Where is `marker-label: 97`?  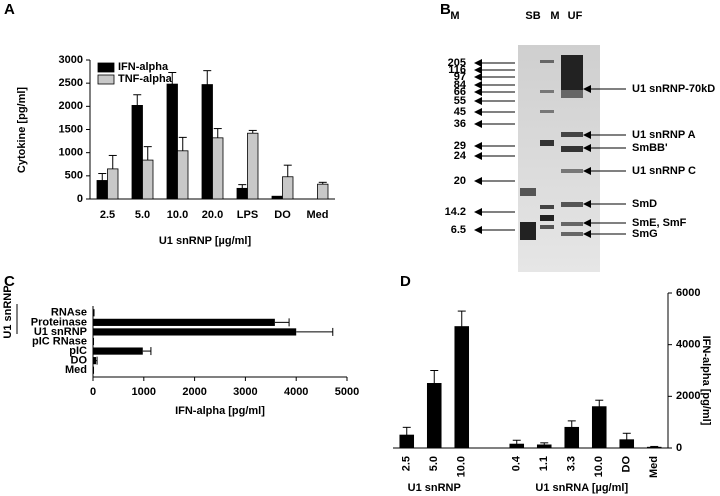
marker-label: 97 is located at coordinates (460, 77).